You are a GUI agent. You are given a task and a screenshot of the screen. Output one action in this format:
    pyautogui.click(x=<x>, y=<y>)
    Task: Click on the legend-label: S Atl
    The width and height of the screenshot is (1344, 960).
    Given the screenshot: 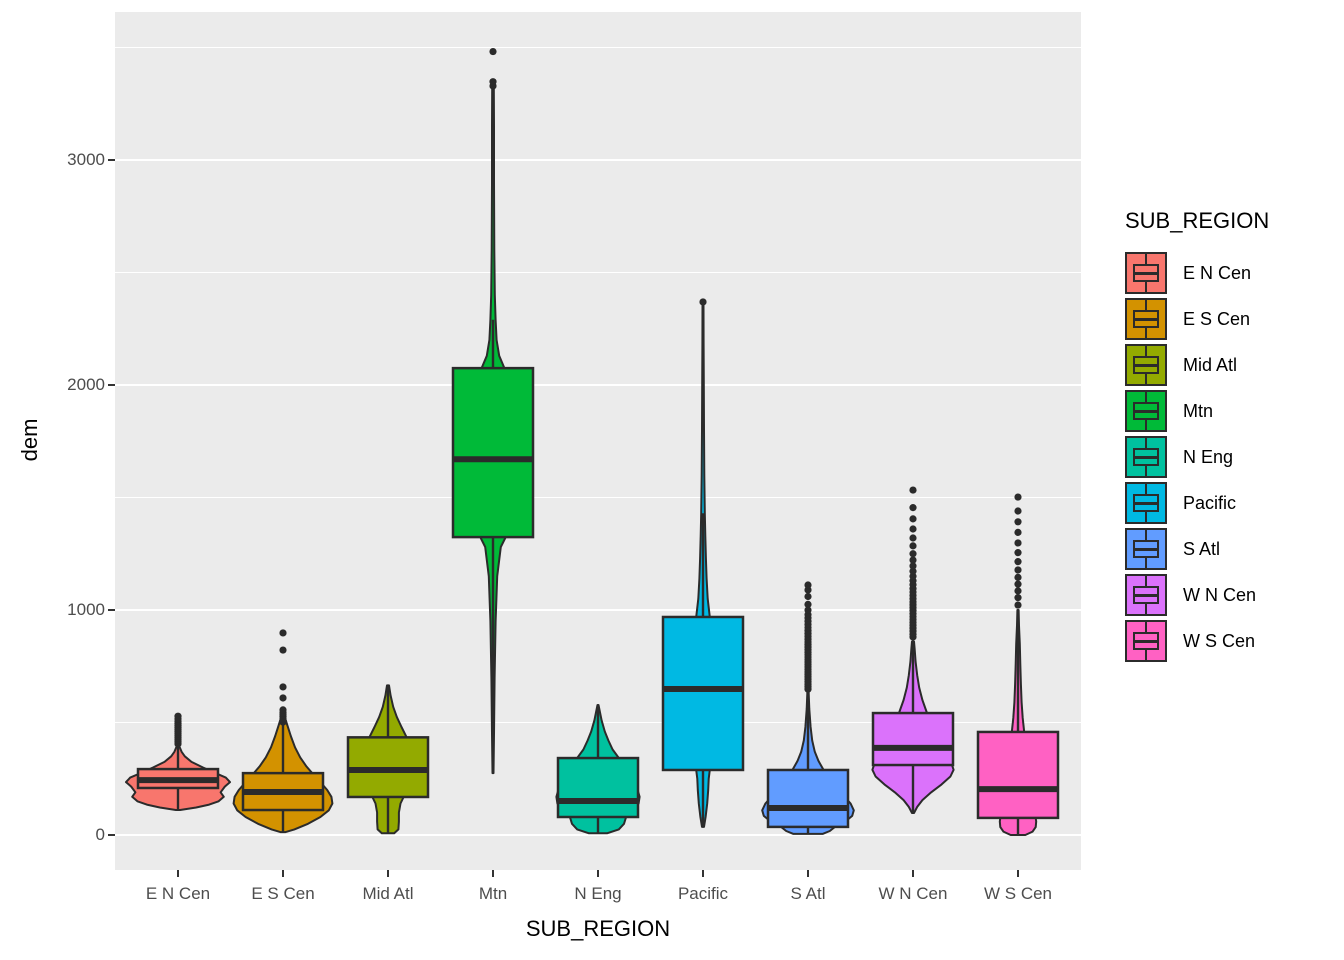 What is the action you would take?
    pyautogui.click(x=1202, y=548)
    